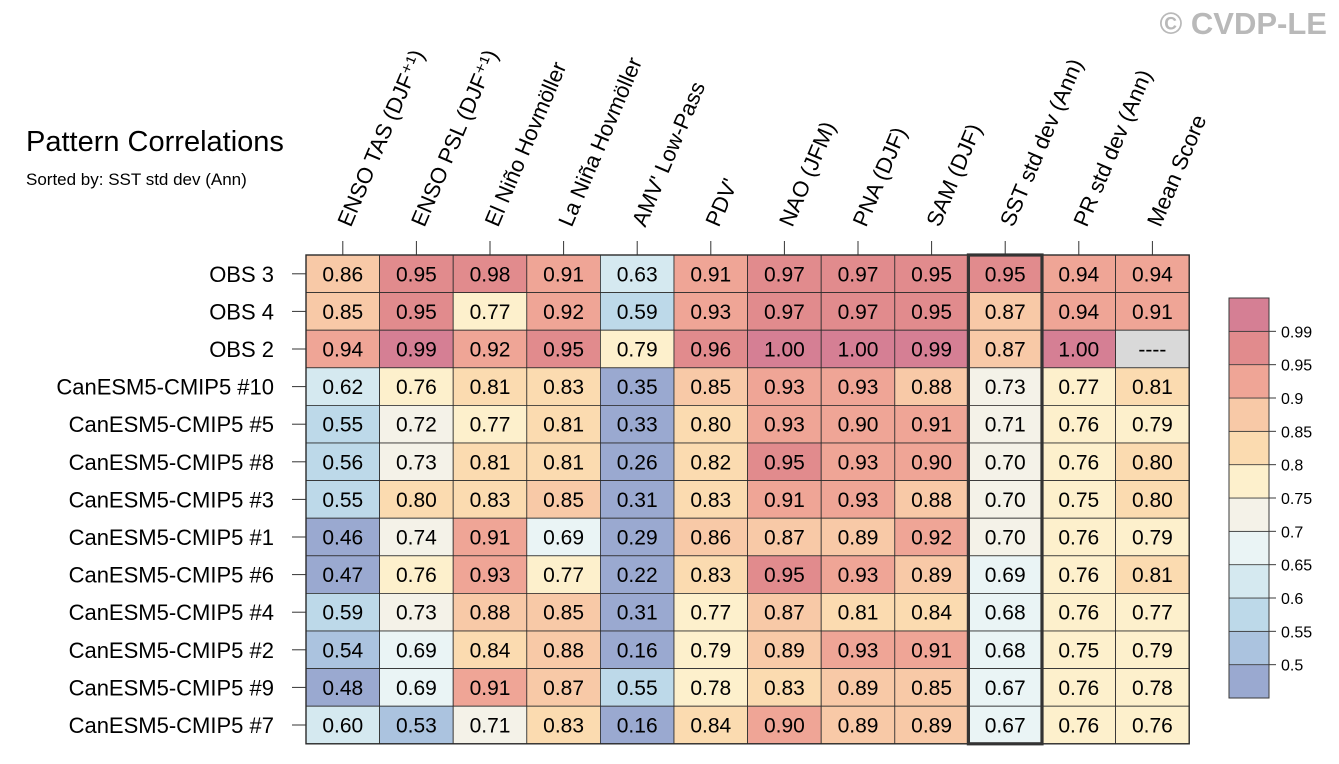  Describe the element at coordinates (858, 650) in the screenshot. I see `cell-value-label: 0.93` at that location.